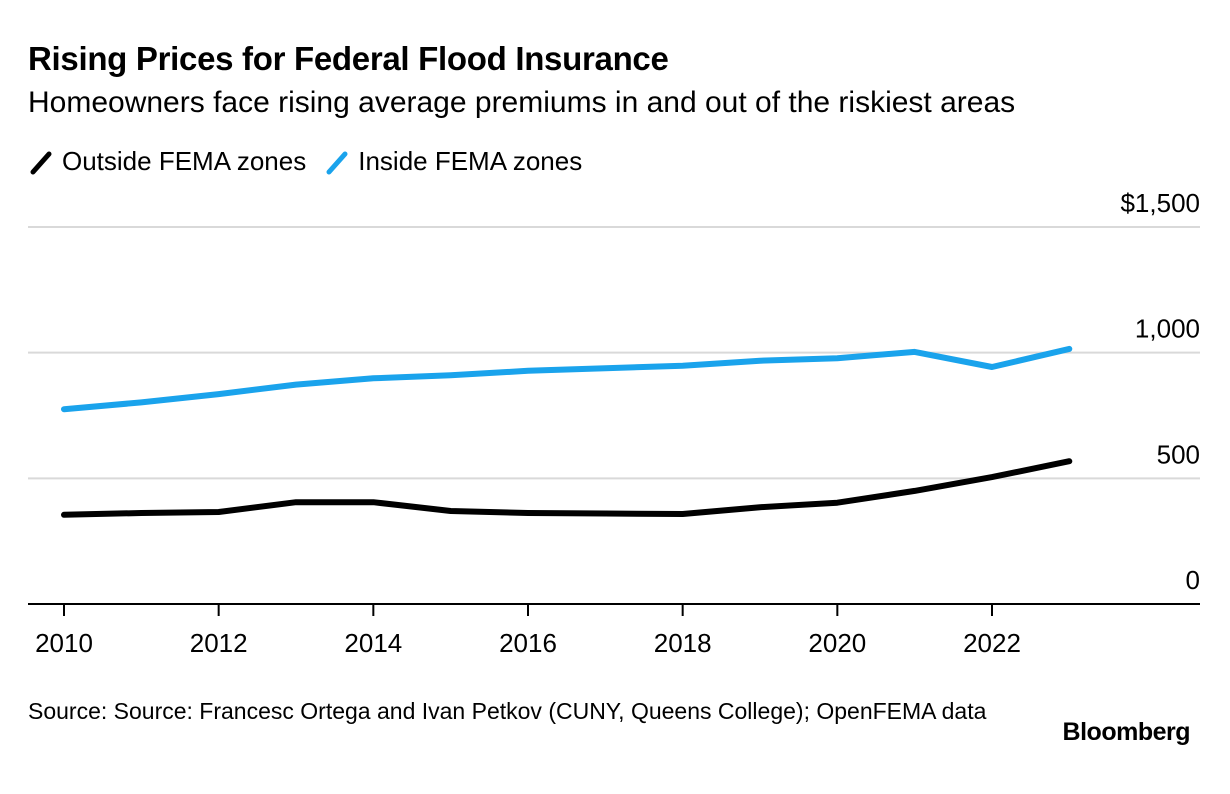  Describe the element at coordinates (316, 161) in the screenshot. I see `legend: Outside FEMA zones Inside FEMA zones` at that location.